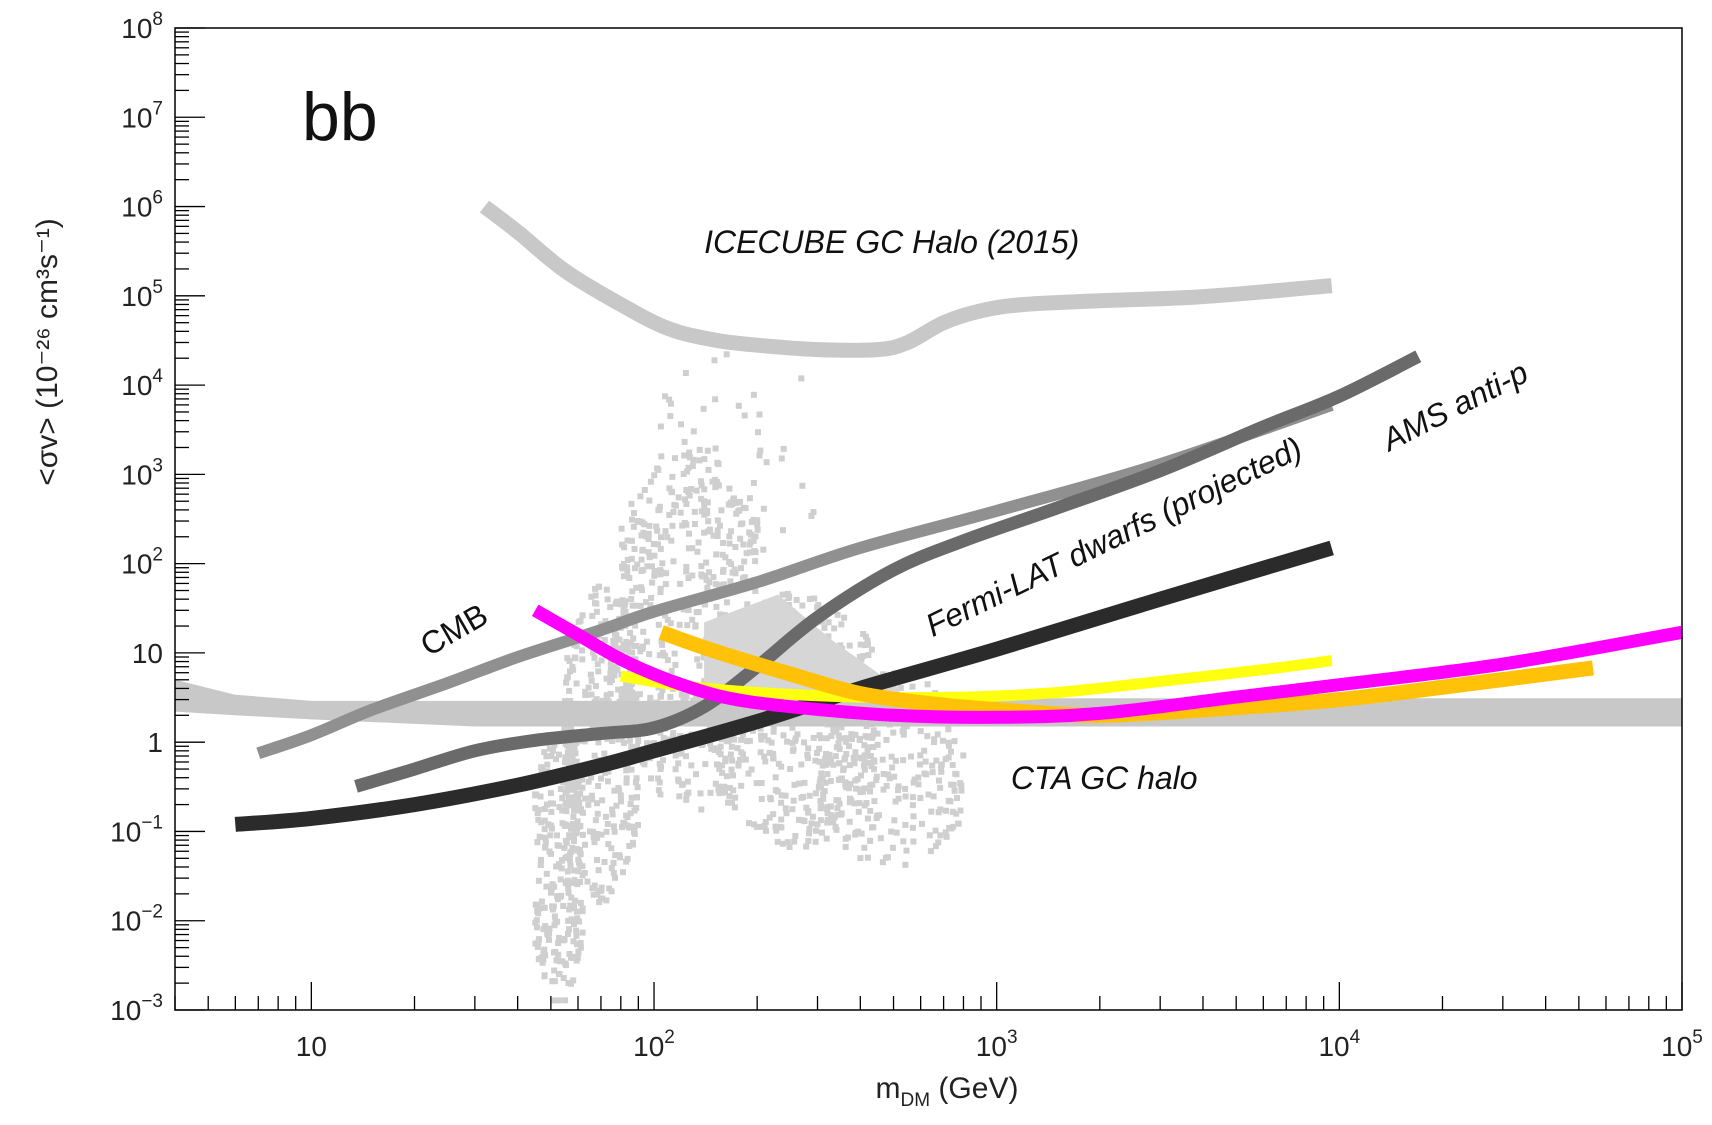  Describe the element at coordinates (997, 1044) in the screenshot. I see `x-tick-label: 103` at that location.